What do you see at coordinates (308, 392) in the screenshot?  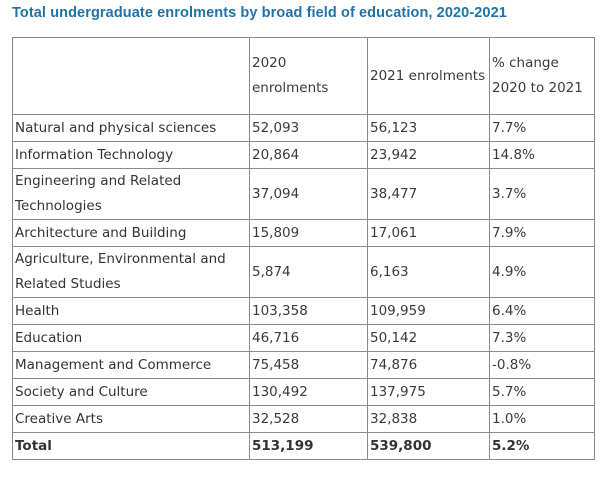 I see `cell-y2020: 130,492` at bounding box center [308, 392].